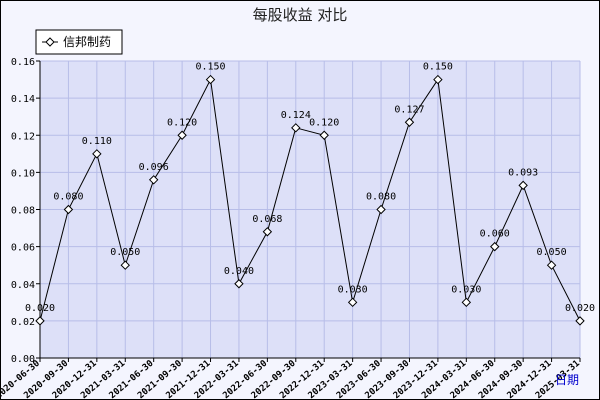 Image resolution: width=600 pixels, height=400 pixels. Describe the element at coordinates (23, 173) in the screenshot. I see `y-tick-label: 0.10` at that location.